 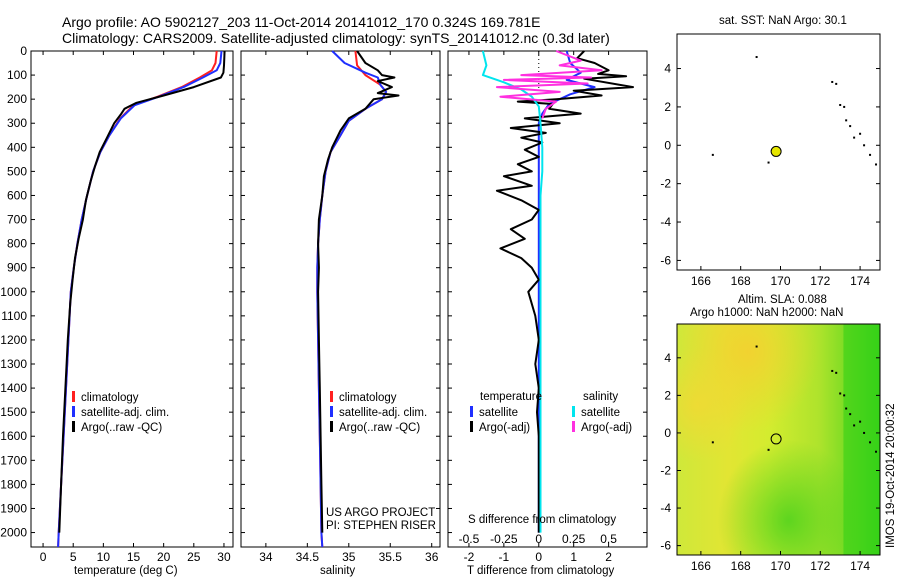 What do you see at coordinates (471, 411) in the screenshot?
I see `legend-swatch-temp-satellite` at bounding box center [471, 411].